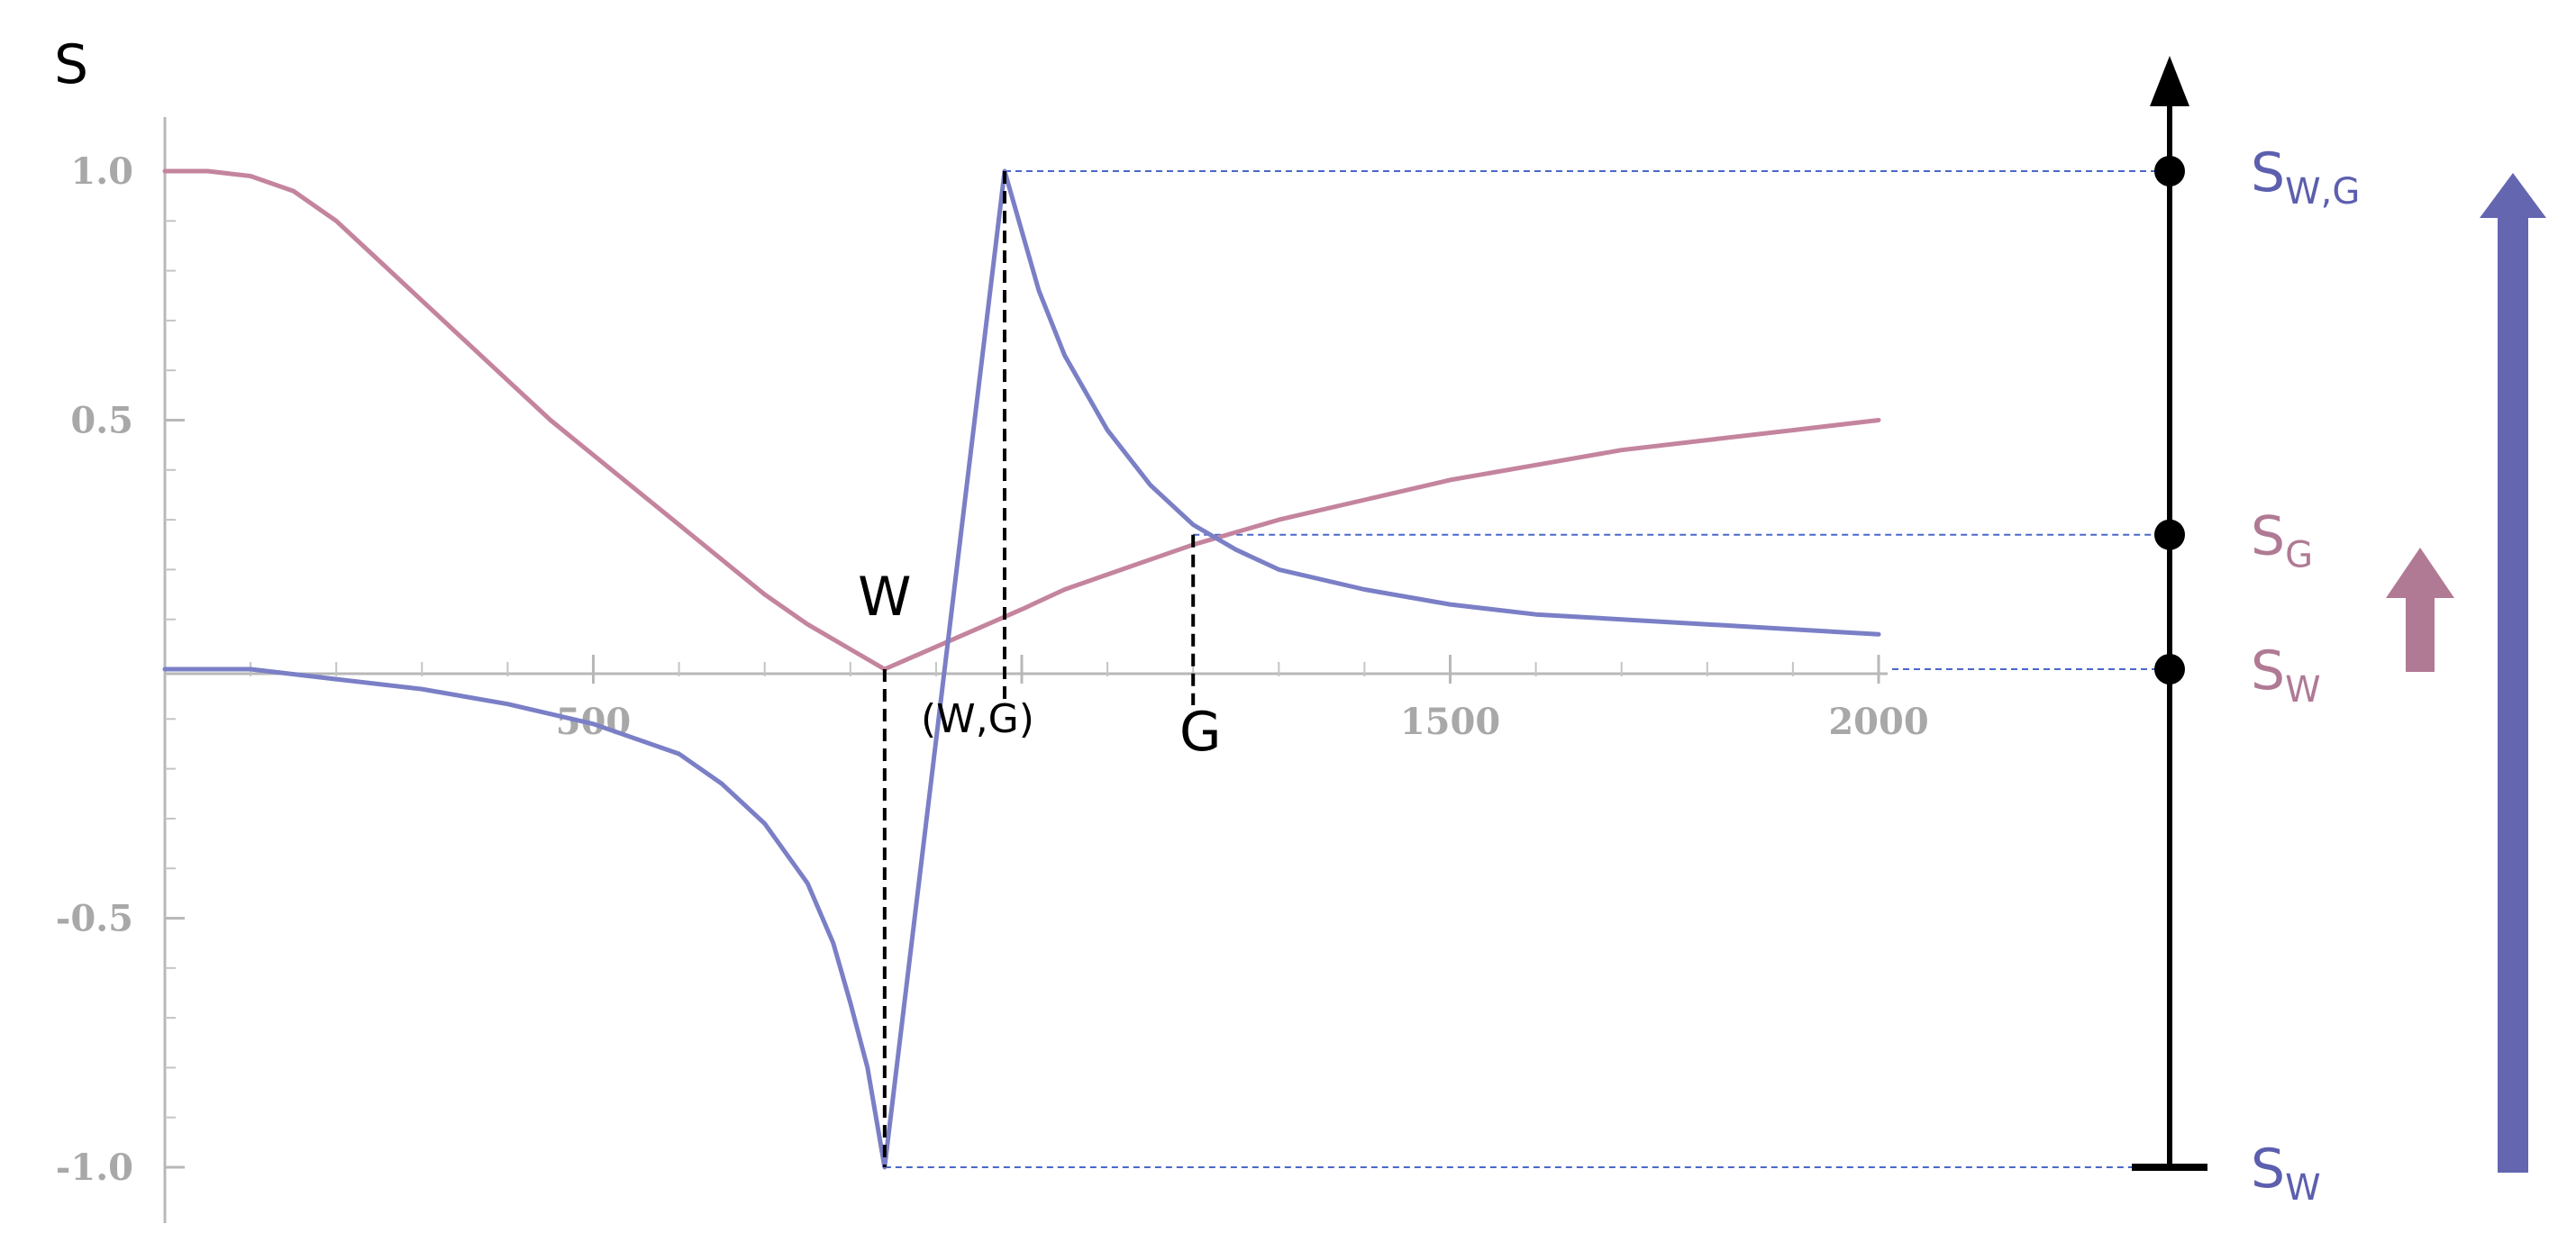  I want to click on small-arrow-shaft, so click(2420, 634).